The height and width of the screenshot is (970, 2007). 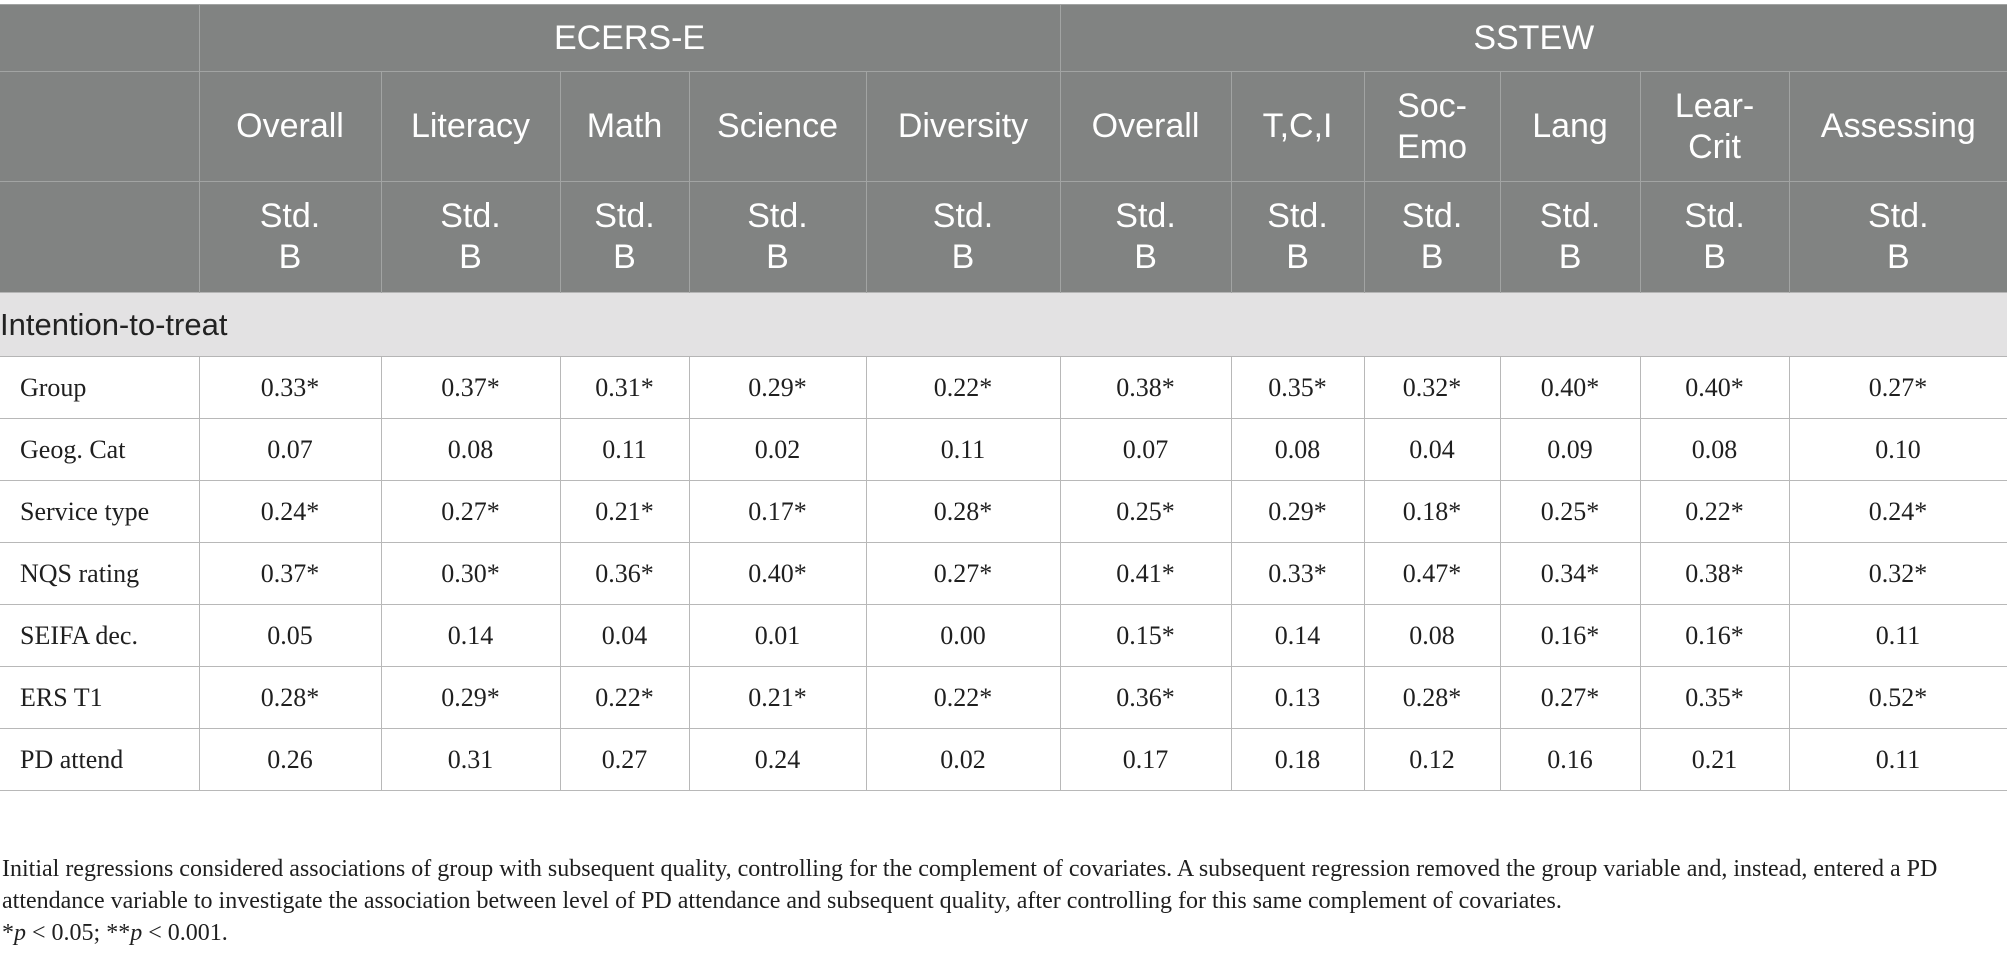 I want to click on sig-p: p, so click(x=20, y=933).